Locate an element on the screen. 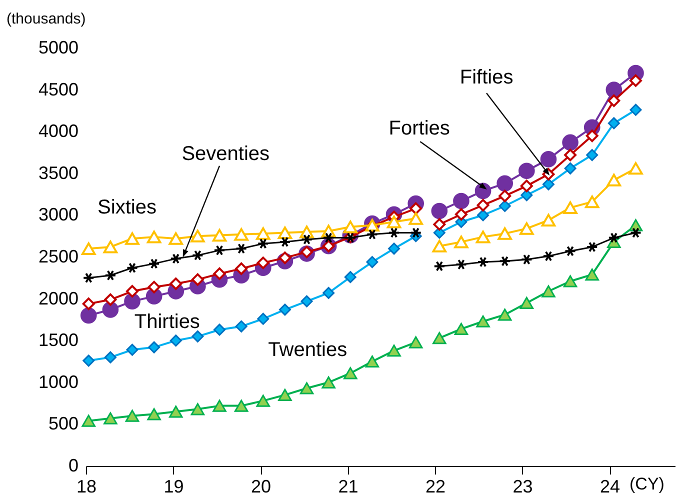 The image size is (681, 502). y-tick-label: 4500 is located at coordinates (58, 89).